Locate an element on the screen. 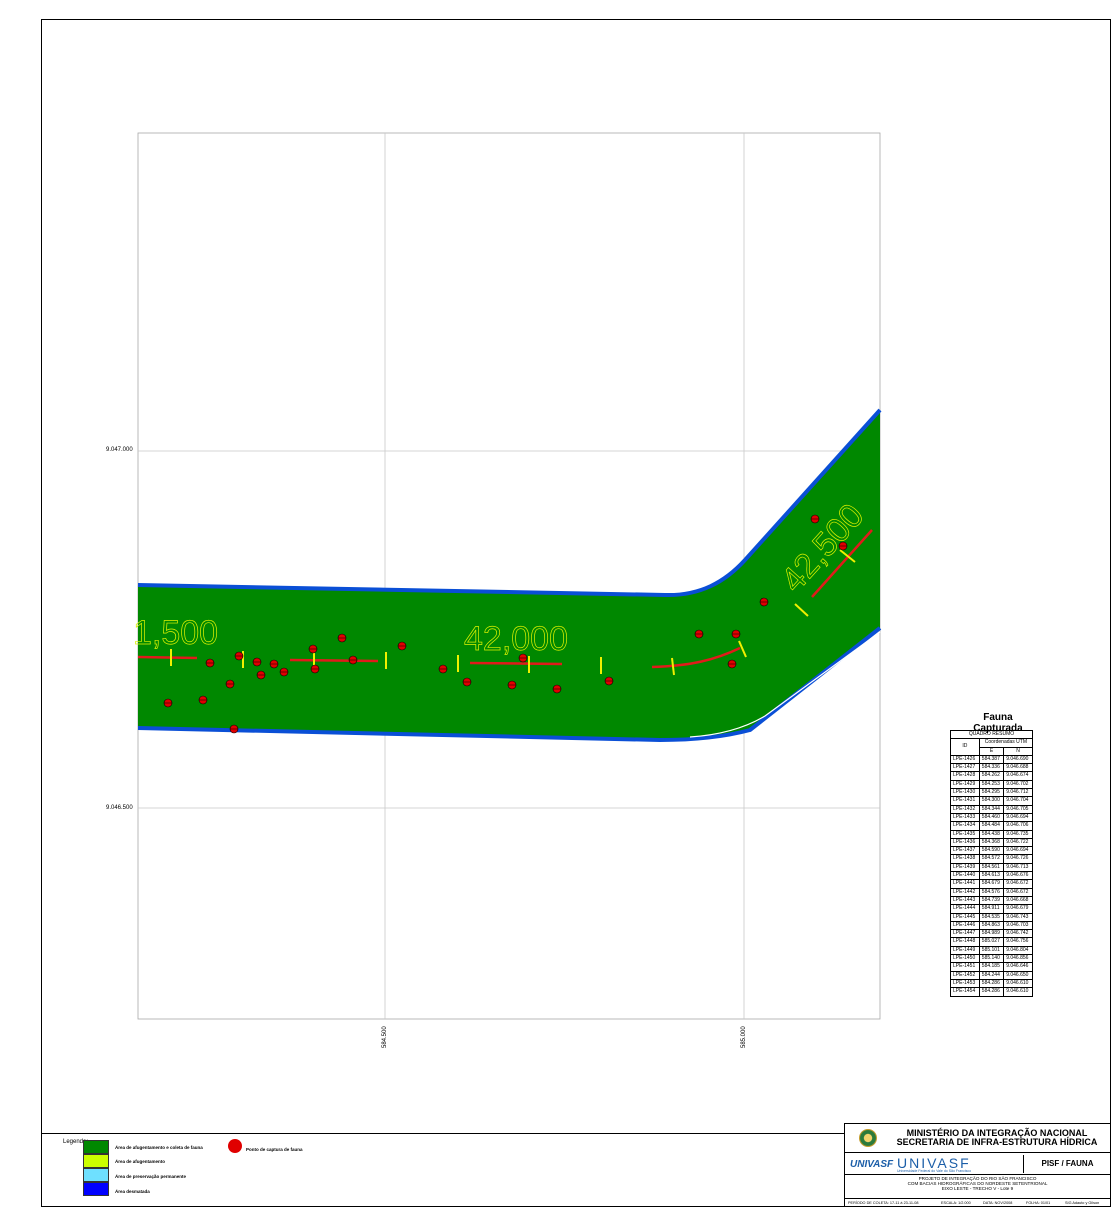  cell-e: 584.989 is located at coordinates (991, 934).